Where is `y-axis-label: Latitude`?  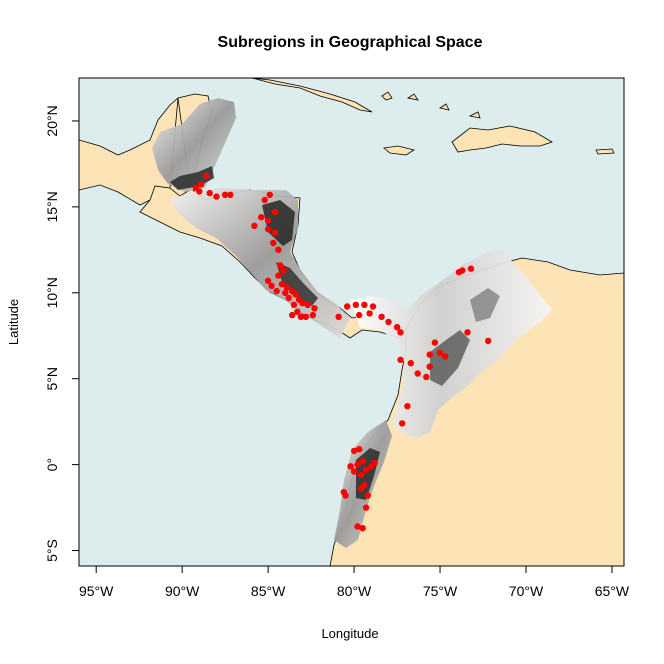
y-axis-label: Latitude is located at coordinates (13, 322).